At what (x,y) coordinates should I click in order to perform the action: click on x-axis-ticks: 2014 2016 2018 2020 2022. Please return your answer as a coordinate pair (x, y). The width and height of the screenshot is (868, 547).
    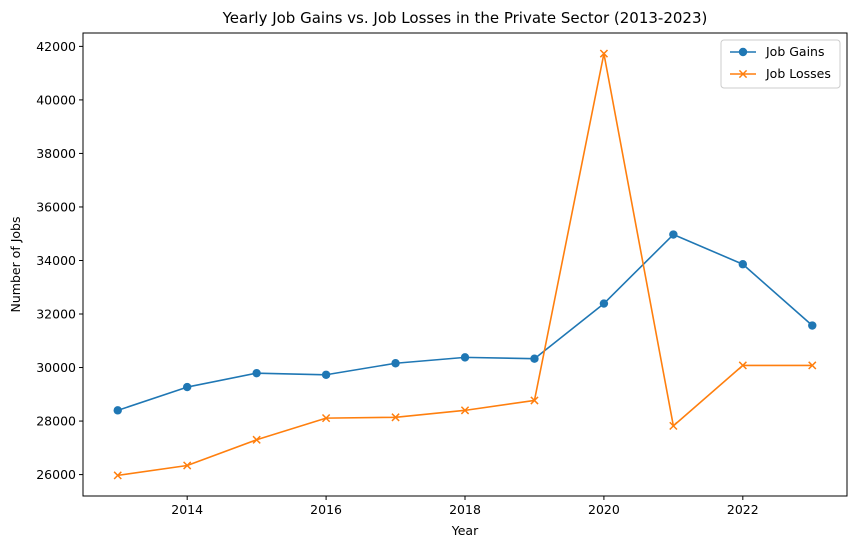
    Looking at the image, I should click on (465, 506).